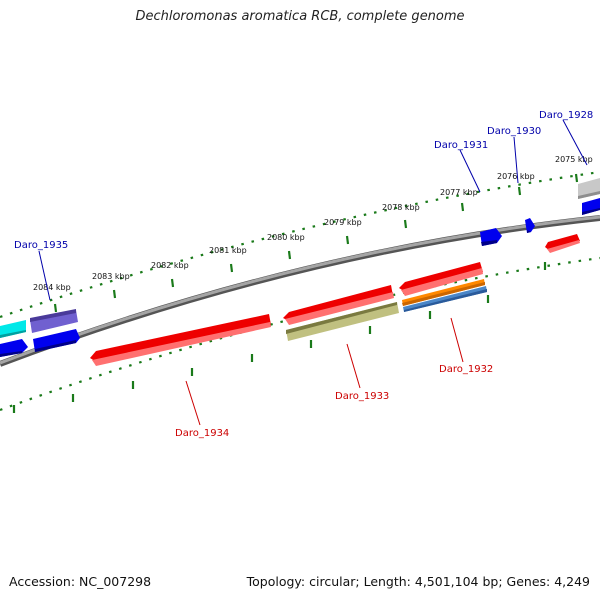 The width and height of the screenshot is (600, 600). What do you see at coordinates (514, 131) in the screenshot?
I see `label-daro-1930: Daro_1930` at bounding box center [514, 131].